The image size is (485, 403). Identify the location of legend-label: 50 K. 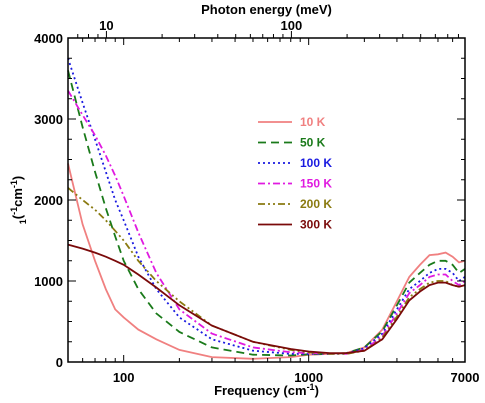
(313, 143).